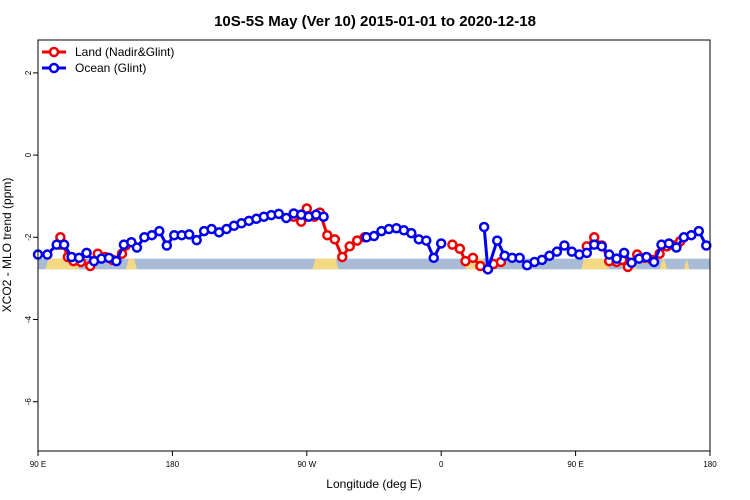 Image resolution: width=750 pixels, height=500 pixels. What do you see at coordinates (28, 402) in the screenshot?
I see `y-tick-label-4: -6` at bounding box center [28, 402].